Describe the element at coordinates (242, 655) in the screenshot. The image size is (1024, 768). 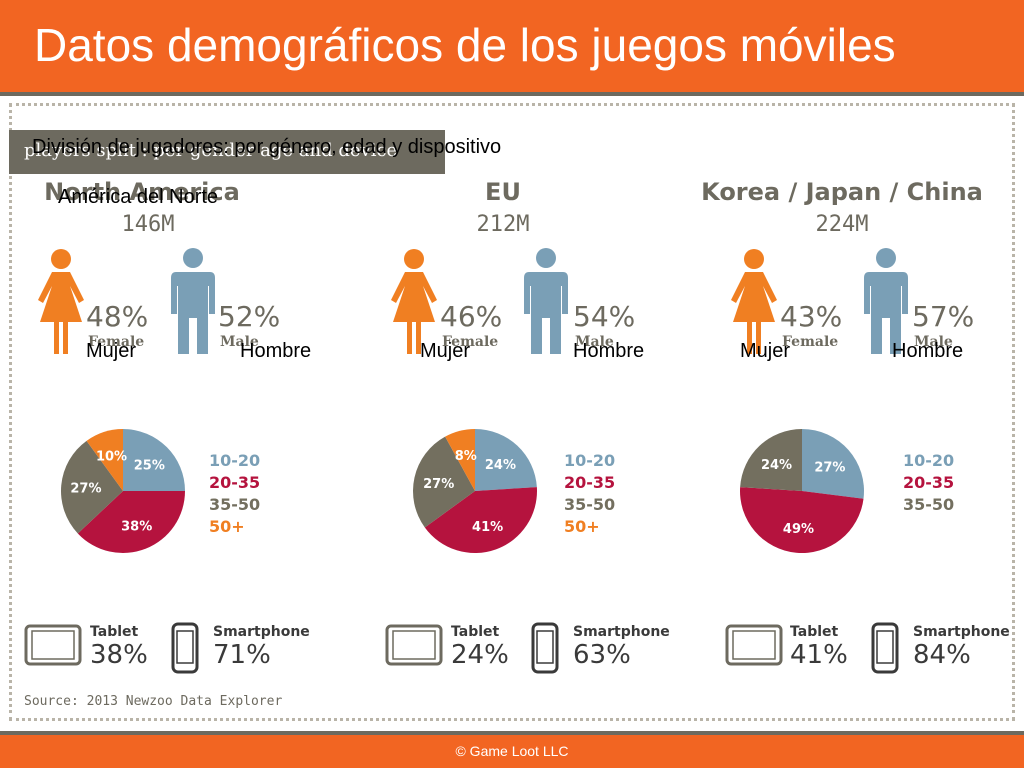
I see `smartphone-percent: 71%` at that location.